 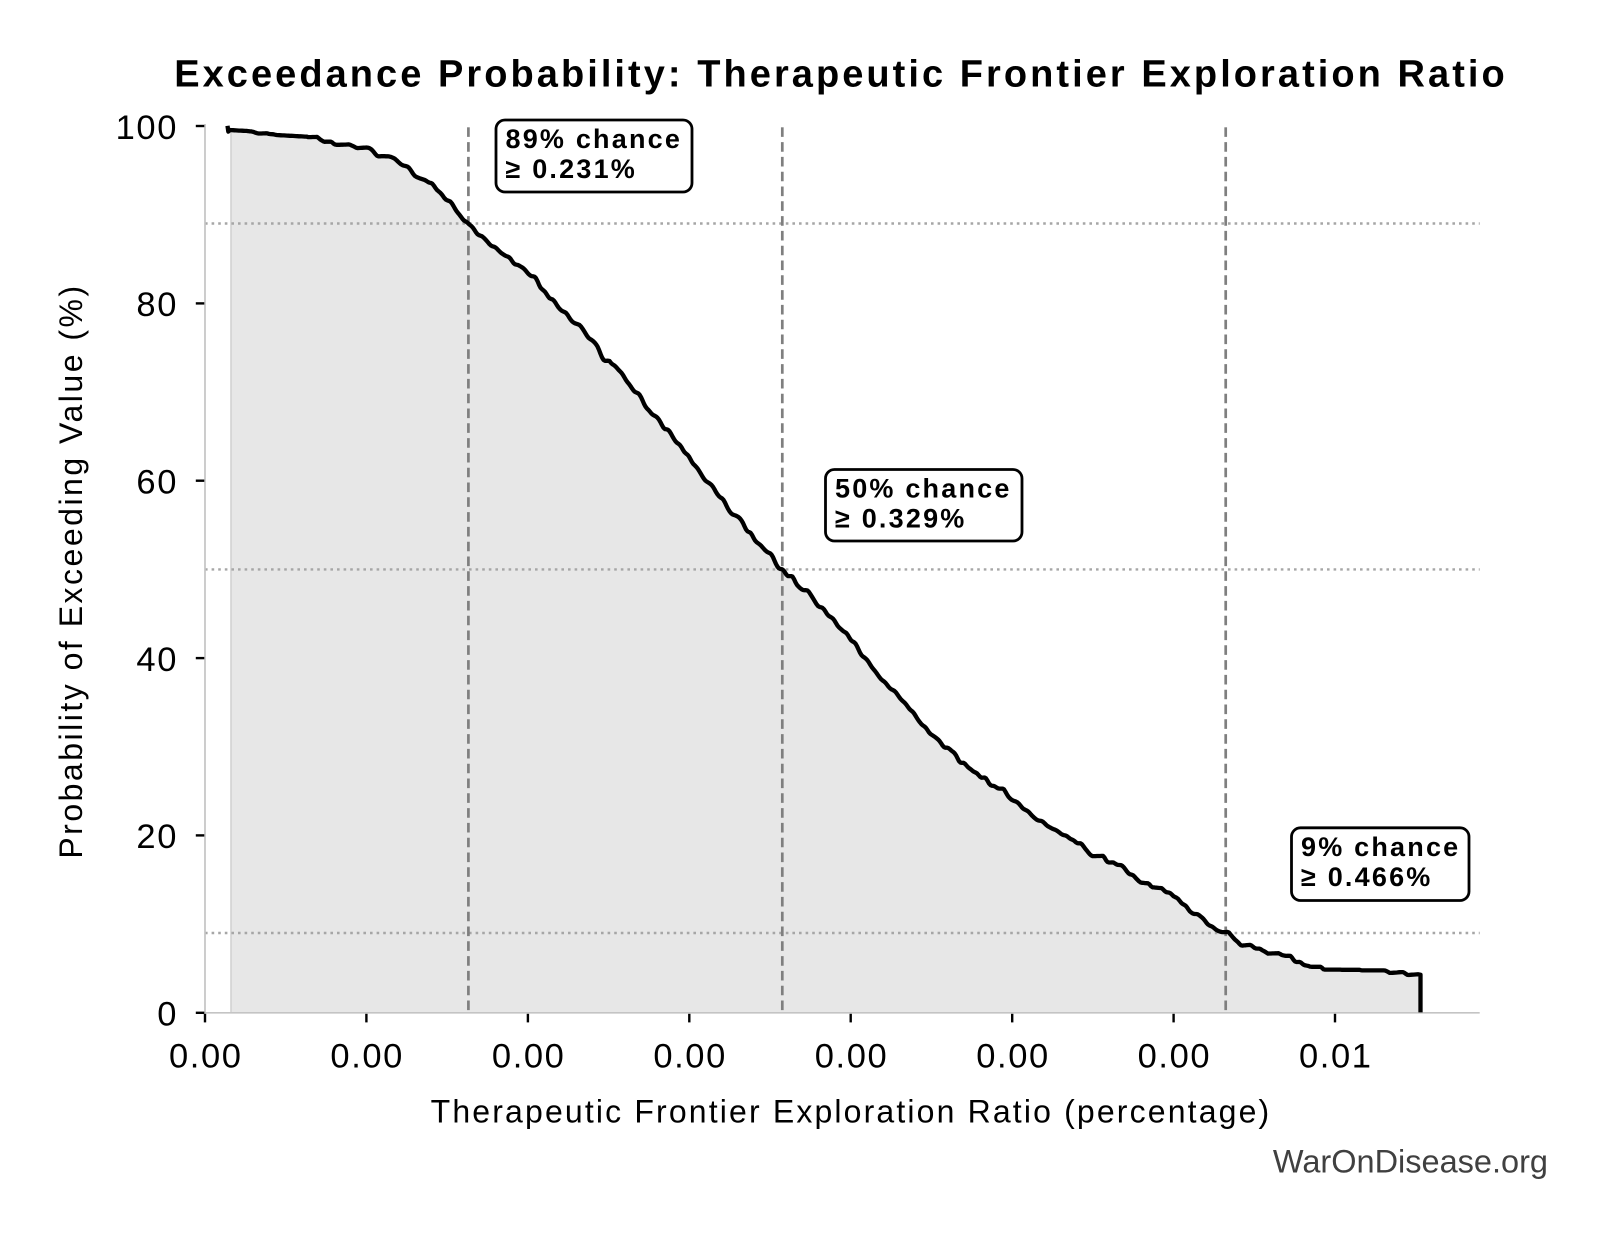 I want to click on svg-text: 80, so click(x=157, y=305).